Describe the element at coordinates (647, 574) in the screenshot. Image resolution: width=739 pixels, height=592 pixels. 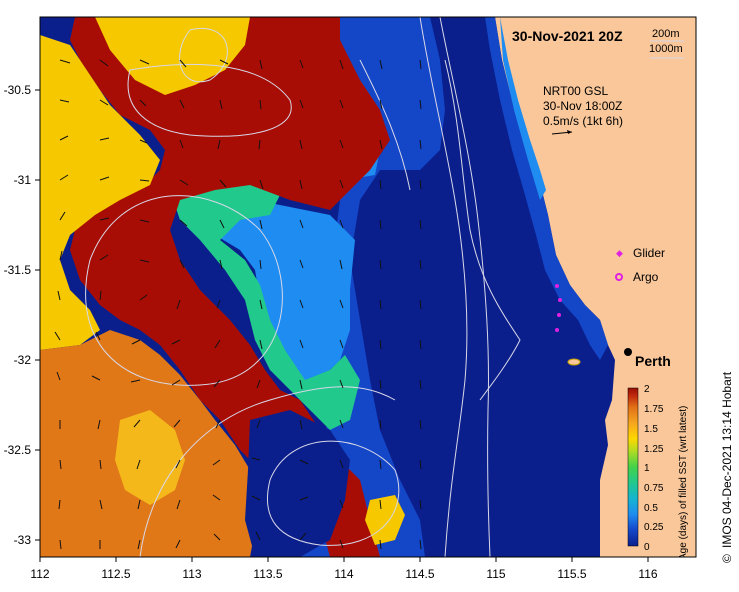
I see `x-tick-116: 116` at that location.